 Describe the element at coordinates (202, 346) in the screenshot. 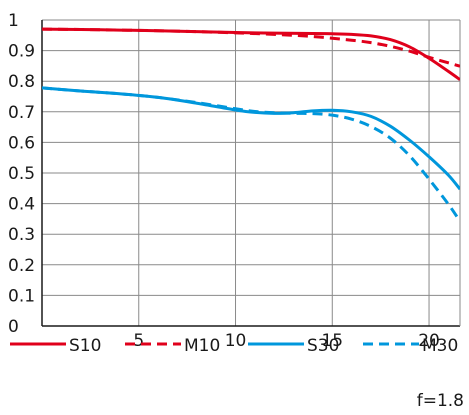

I see `legend-label-m10: M10` at that location.